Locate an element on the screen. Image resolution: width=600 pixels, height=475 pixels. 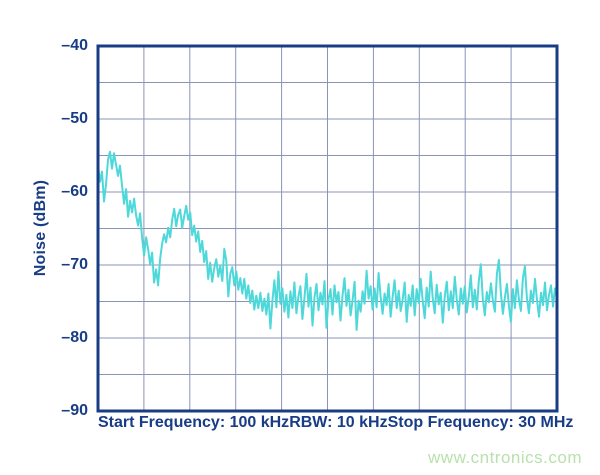
stop-frequency-label: Stop Frequency: 30 MHz is located at coordinates (480, 422).